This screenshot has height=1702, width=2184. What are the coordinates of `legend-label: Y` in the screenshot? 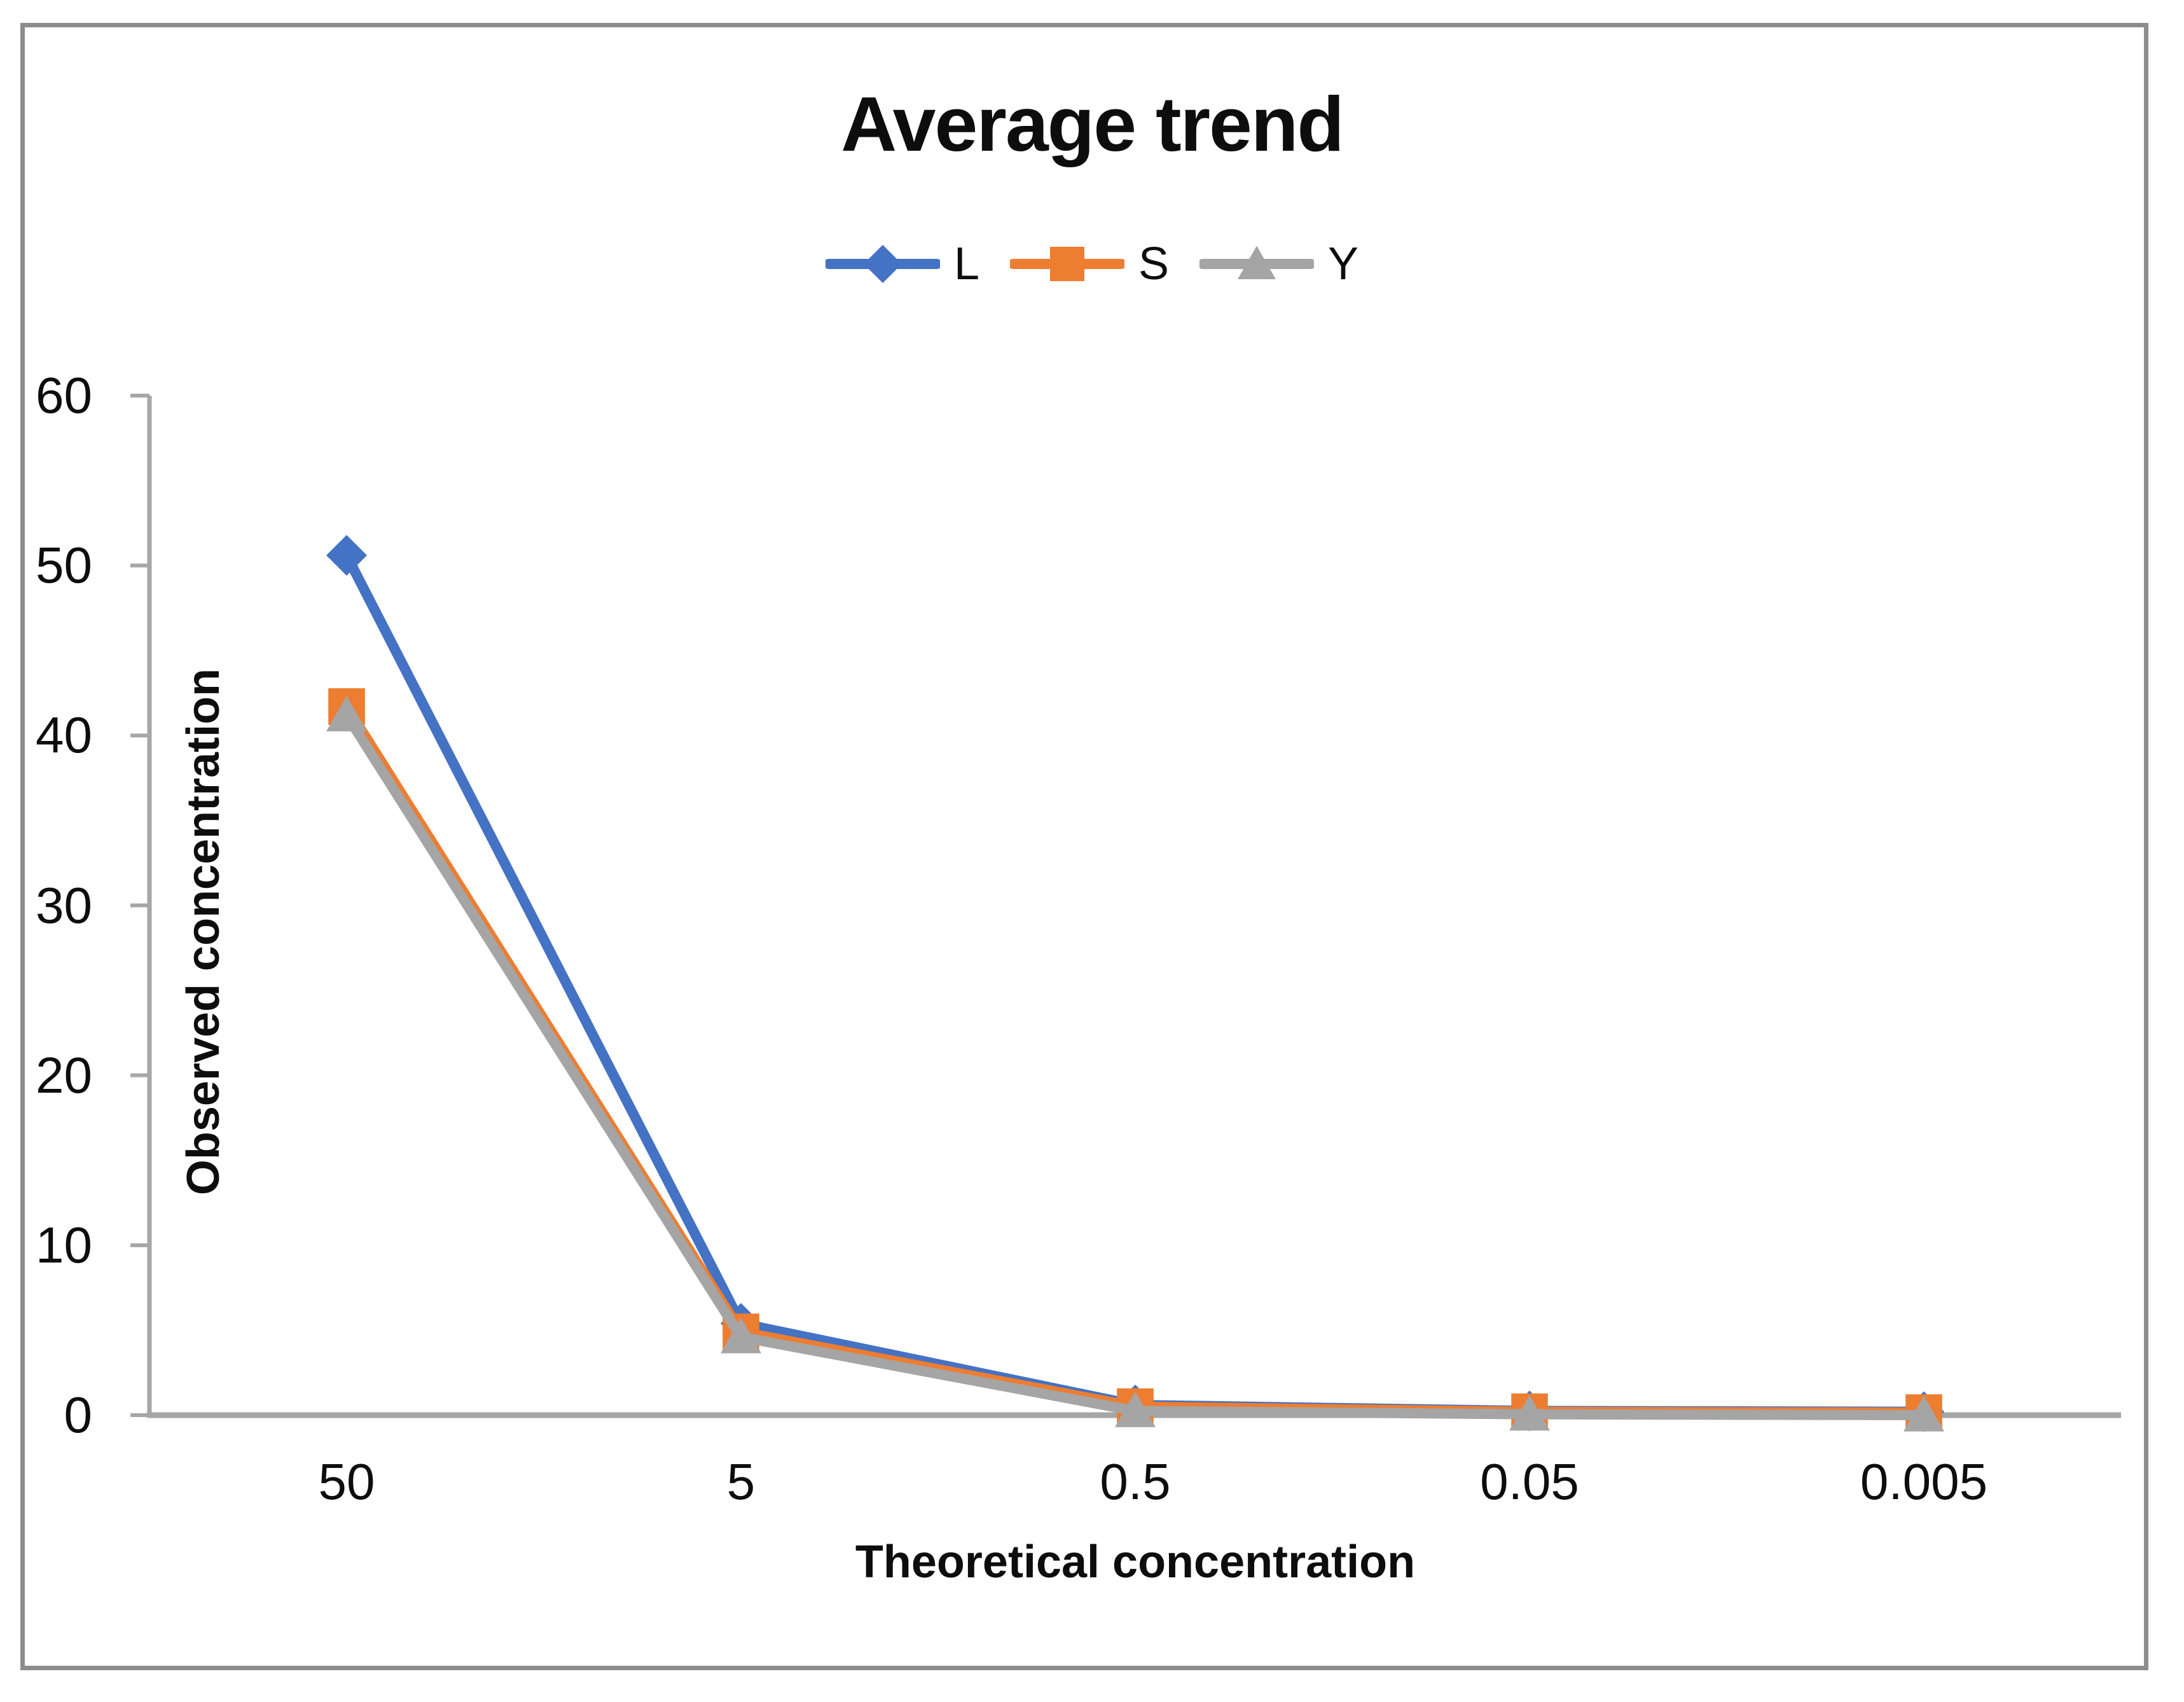 It's located at (1343, 264).